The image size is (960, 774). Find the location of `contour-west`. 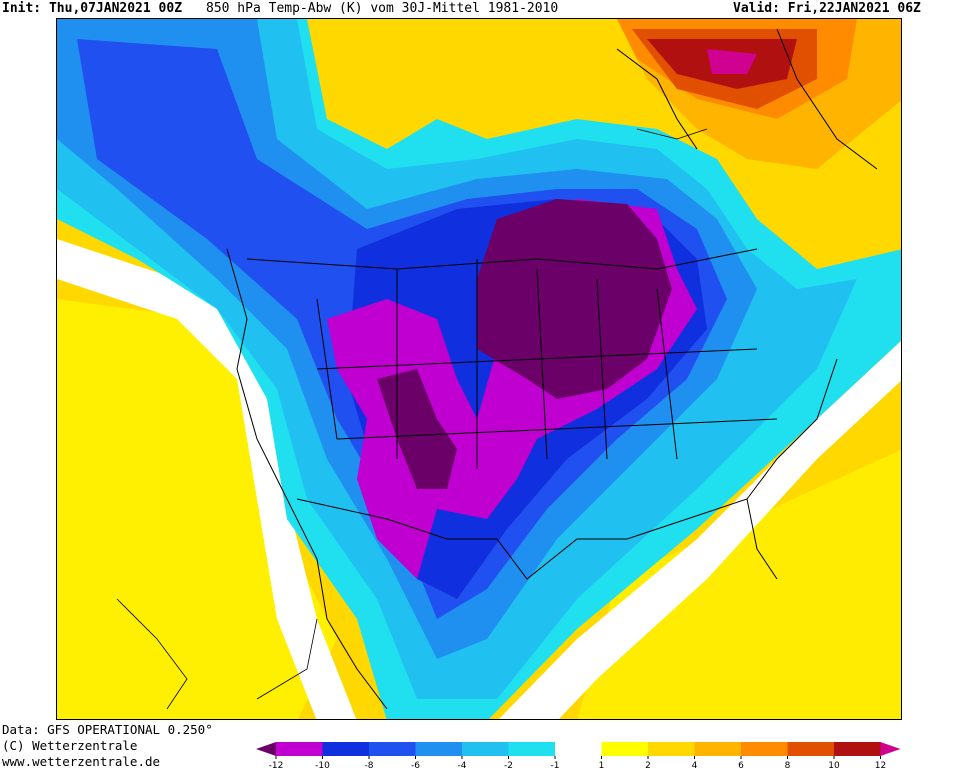

contour-west is located at coordinates (152, 654).